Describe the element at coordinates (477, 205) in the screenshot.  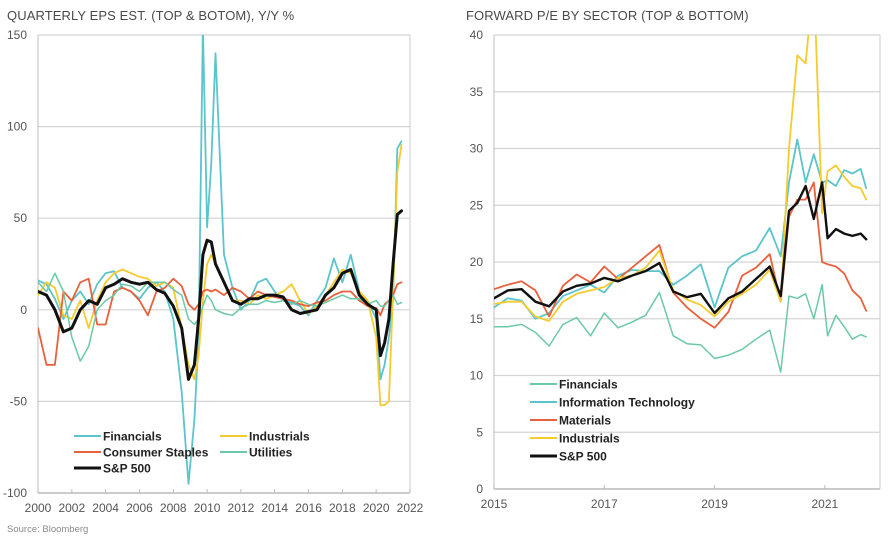
I see `y-tick-label: 25` at that location.